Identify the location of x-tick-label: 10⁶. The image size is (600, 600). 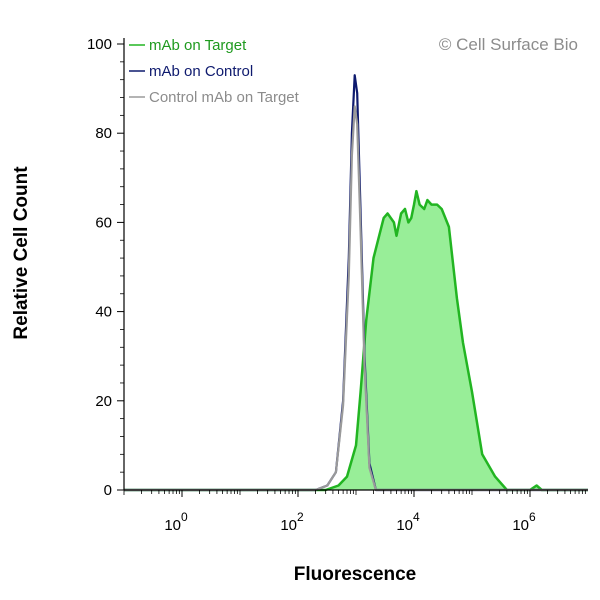
(524, 522).